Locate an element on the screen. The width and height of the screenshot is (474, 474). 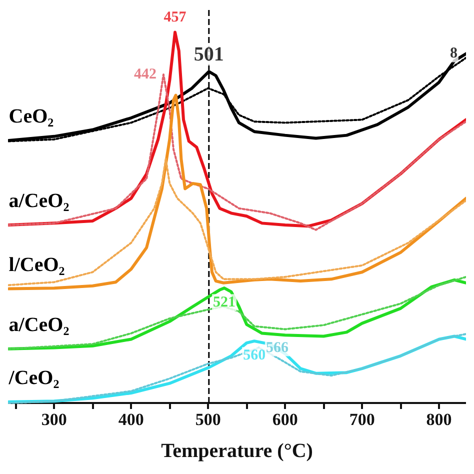
x-tick-label: 600 is located at coordinates (285, 419).